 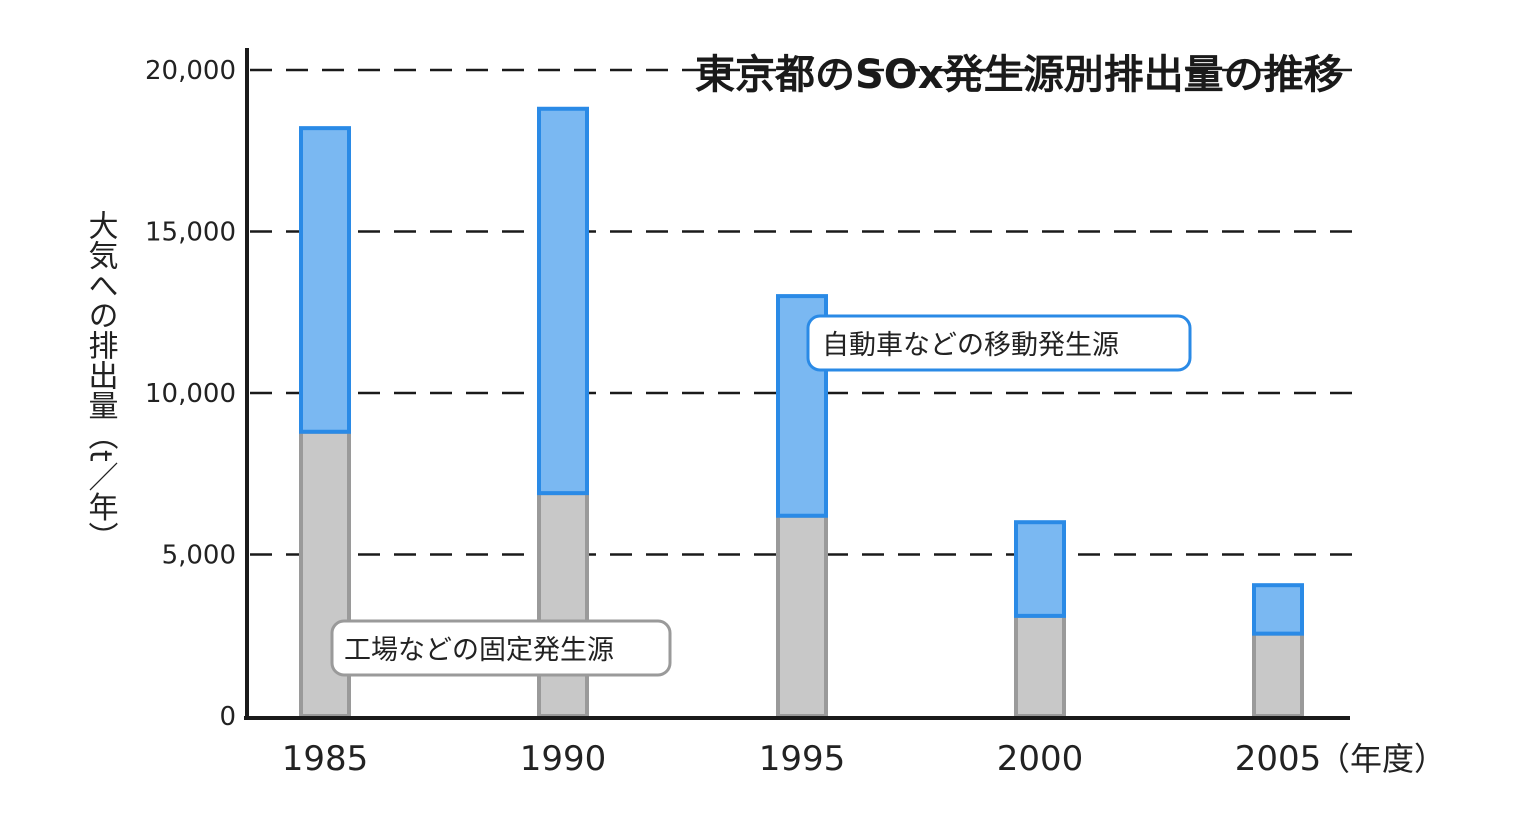 What do you see at coordinates (479, 650) in the screenshot?
I see `fixed-source-legend-label: 工場などの固定発生源` at bounding box center [479, 650].